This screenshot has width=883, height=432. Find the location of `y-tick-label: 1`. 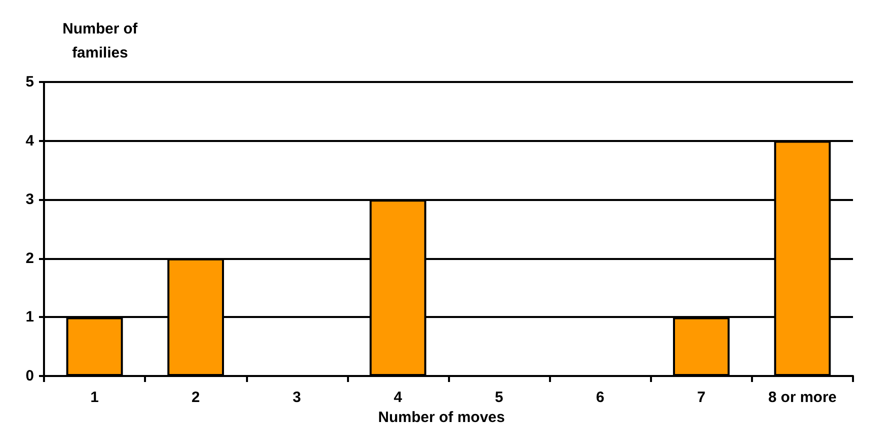

y-tick-label: 1 is located at coordinates (30, 317).